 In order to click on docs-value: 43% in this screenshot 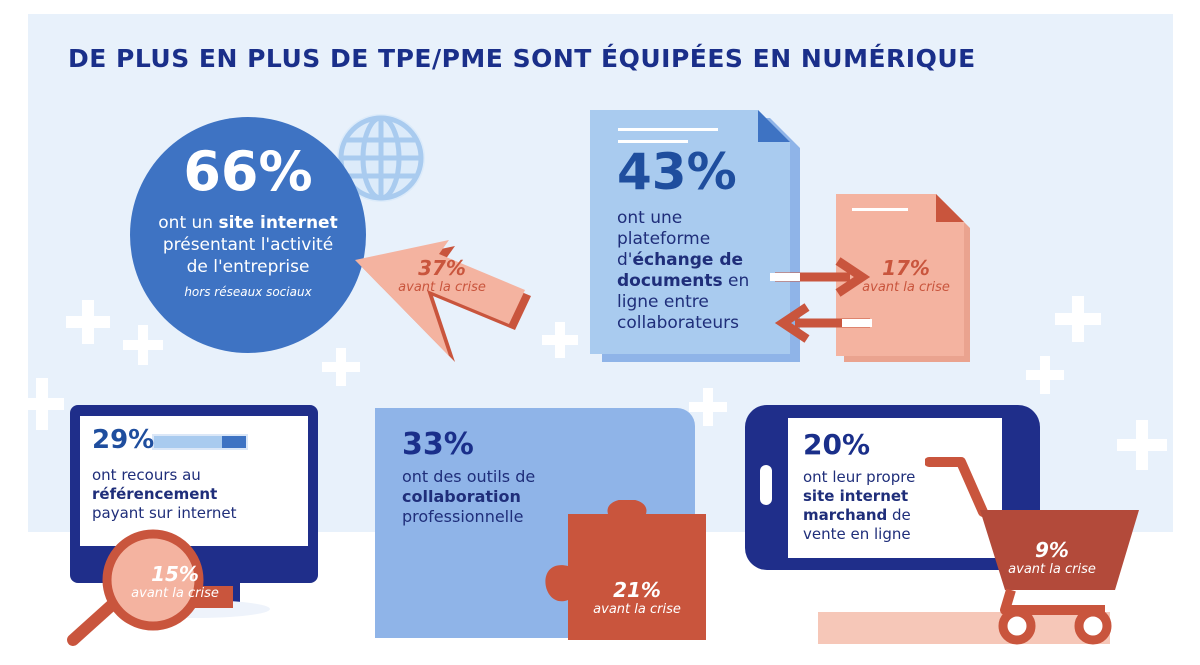, I will do `click(677, 172)`.